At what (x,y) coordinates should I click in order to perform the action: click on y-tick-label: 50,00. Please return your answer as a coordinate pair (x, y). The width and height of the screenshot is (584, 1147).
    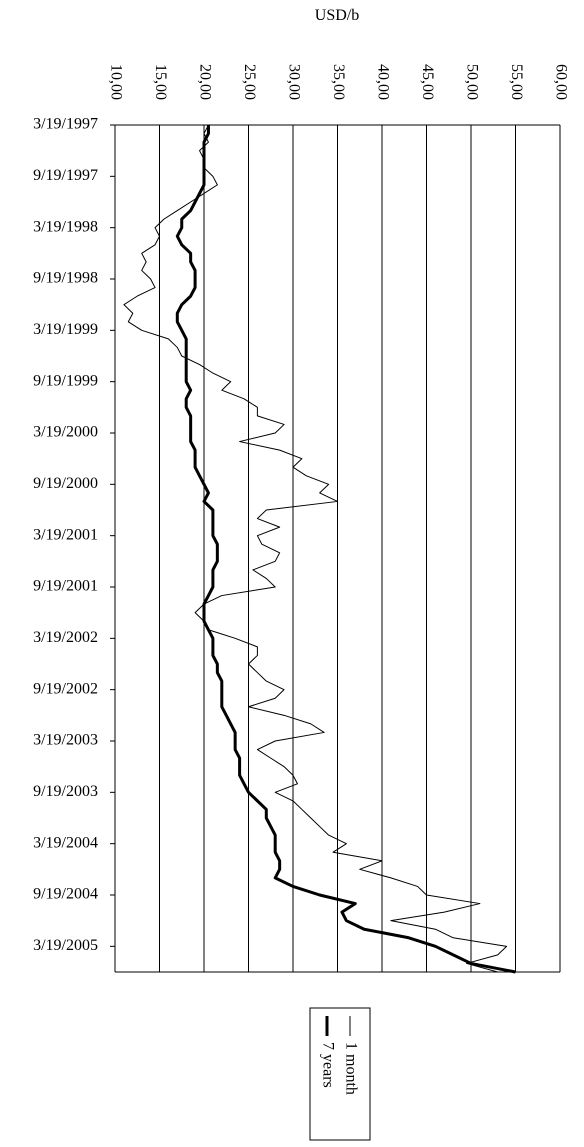
    Looking at the image, I should click on (471, 82).